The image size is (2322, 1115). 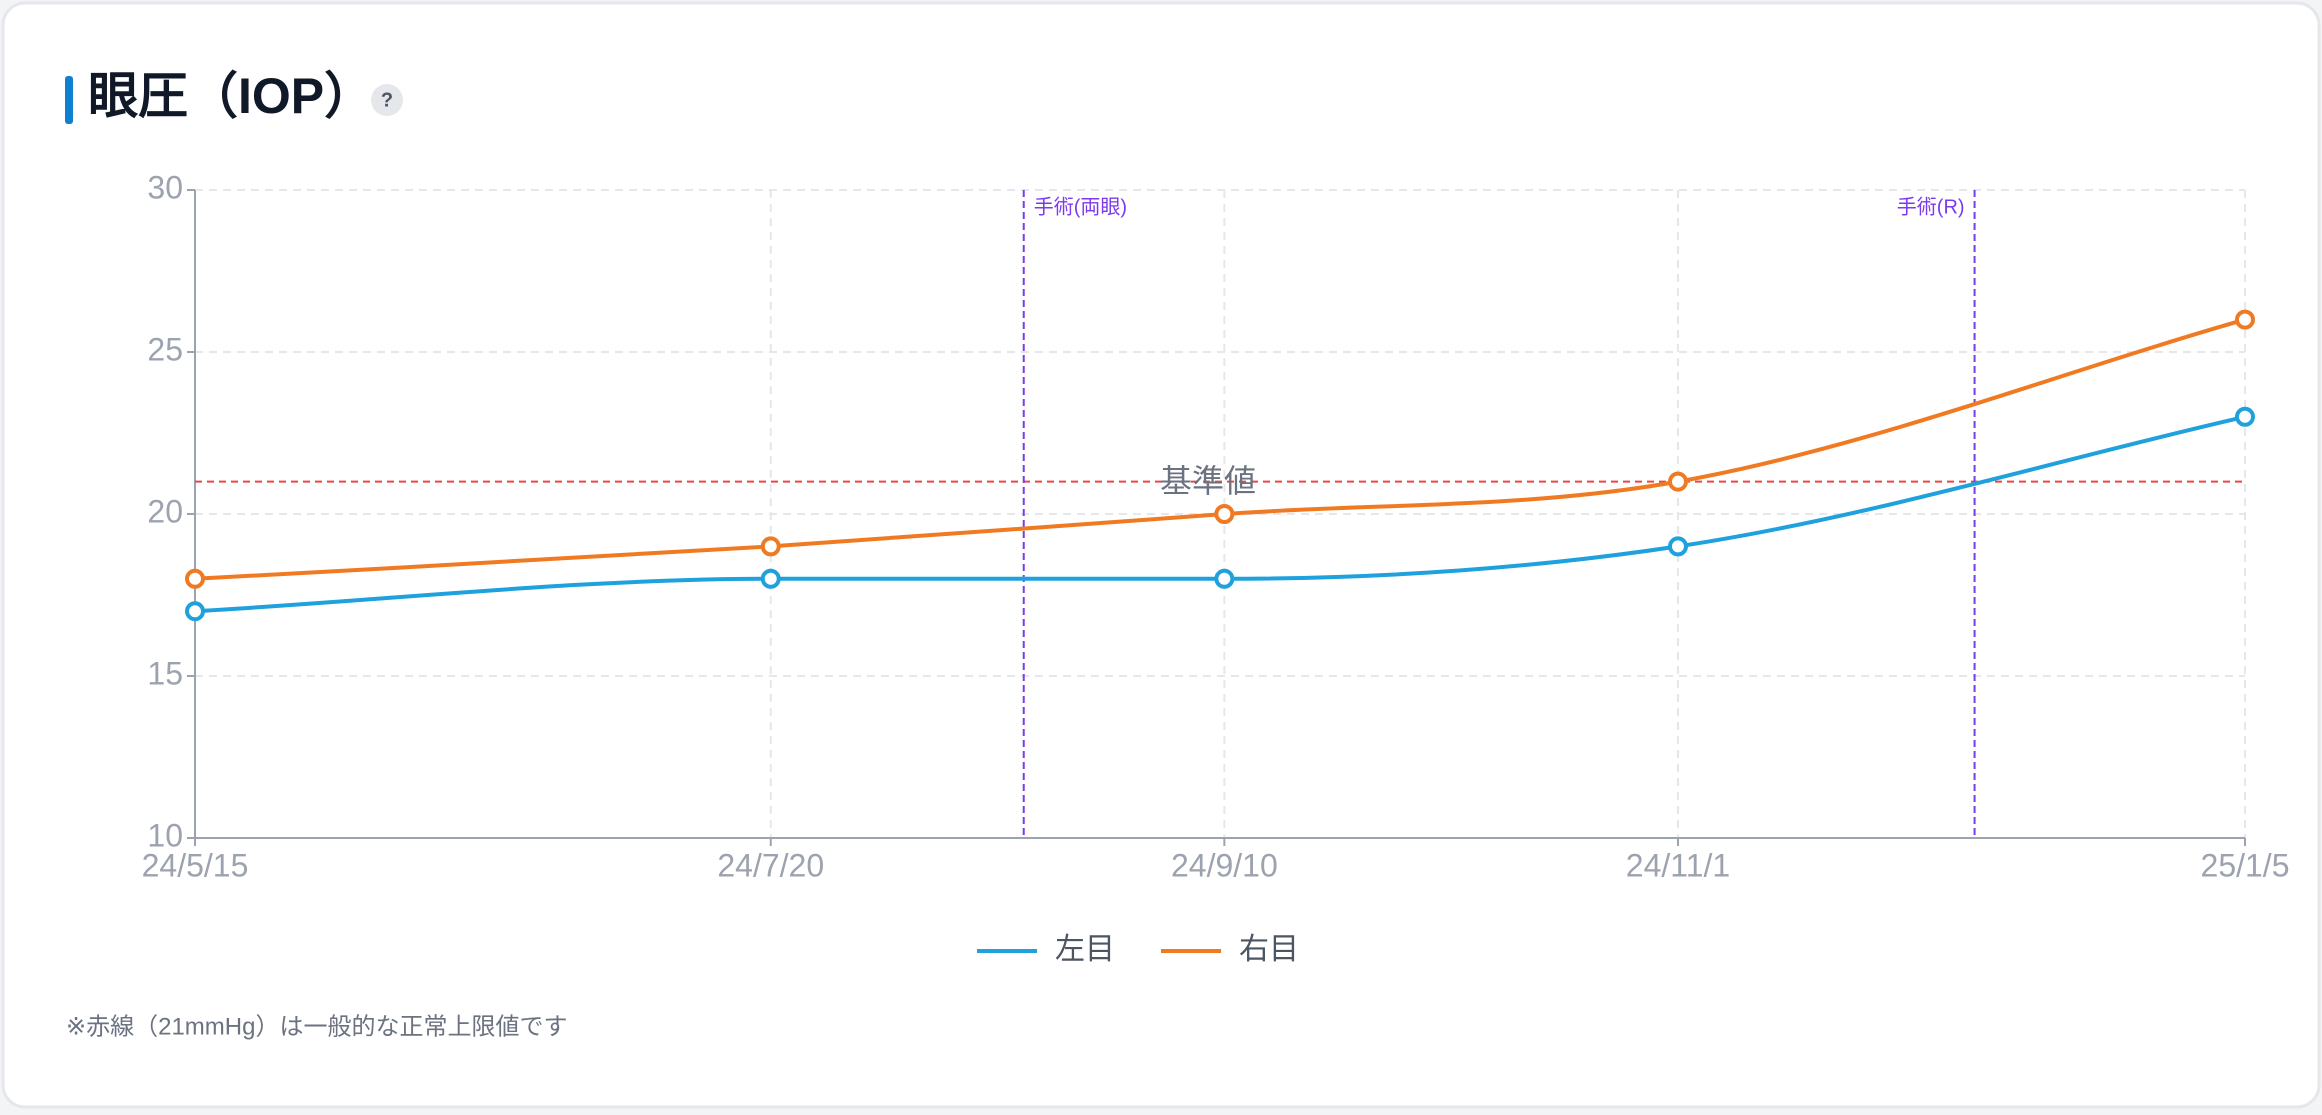 I want to click on footnote: ※赤線（21mmHg）は一般的な正常上限値です, so click(x=316, y=1026).